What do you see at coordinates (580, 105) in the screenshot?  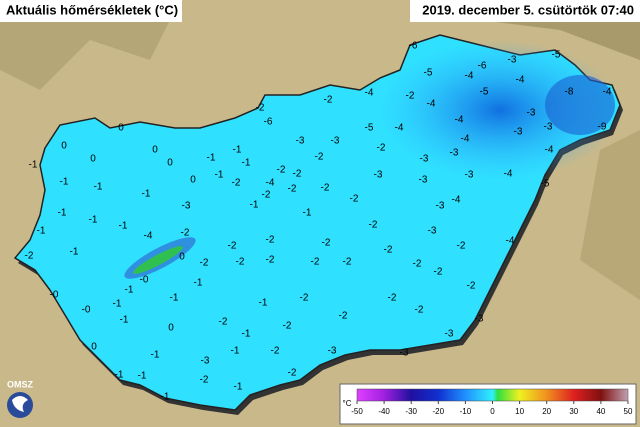 I see `cold-core` at bounding box center [580, 105].